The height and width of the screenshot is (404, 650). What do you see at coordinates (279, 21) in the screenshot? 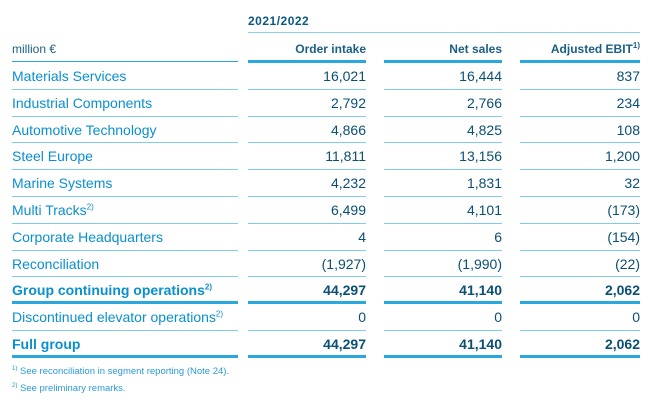
I see `period-header: 2021/2022` at bounding box center [279, 21].